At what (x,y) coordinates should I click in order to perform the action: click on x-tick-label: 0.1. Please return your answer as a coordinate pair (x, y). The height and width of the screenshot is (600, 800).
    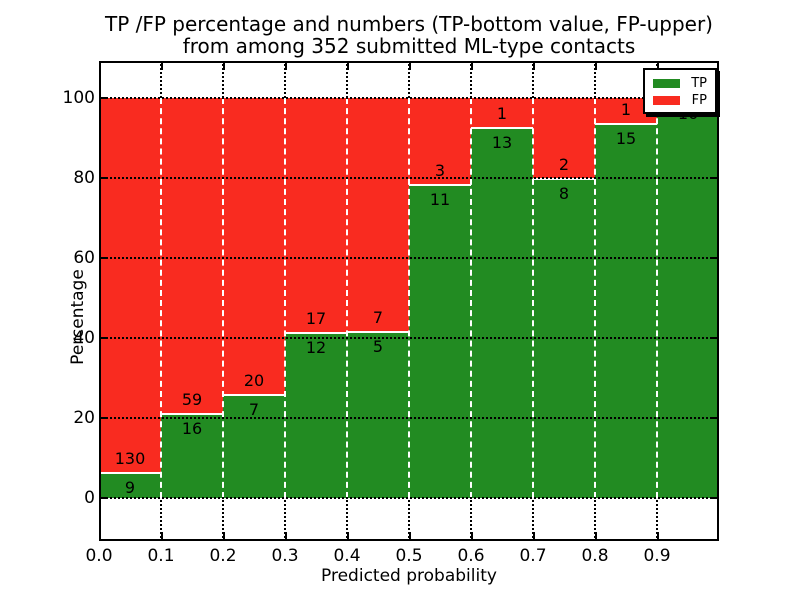
    Looking at the image, I should click on (161, 556).